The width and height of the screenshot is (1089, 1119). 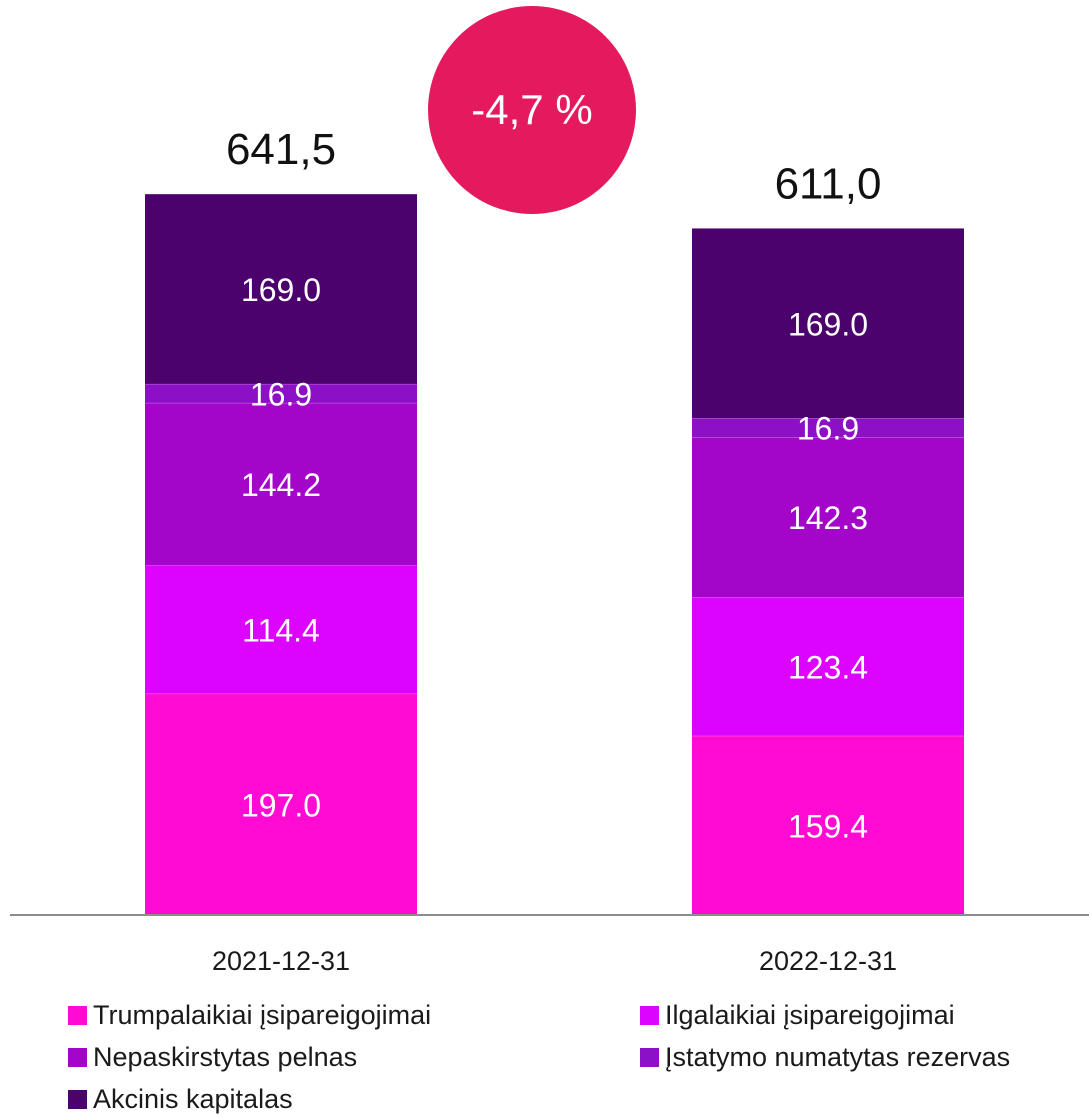 I want to click on change-badge-circle, so click(x=532, y=110).